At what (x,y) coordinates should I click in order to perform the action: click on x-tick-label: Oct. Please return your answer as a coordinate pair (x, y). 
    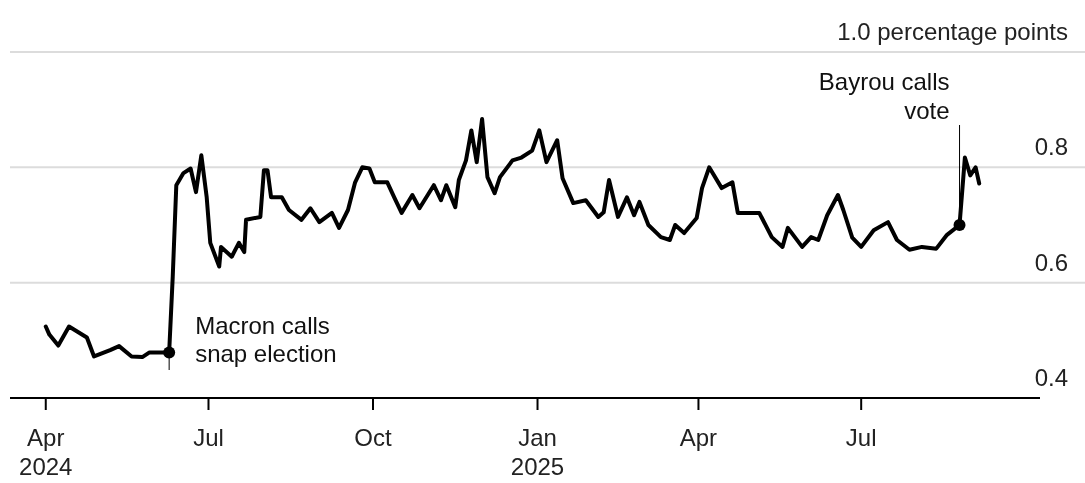
    Looking at the image, I should click on (373, 437).